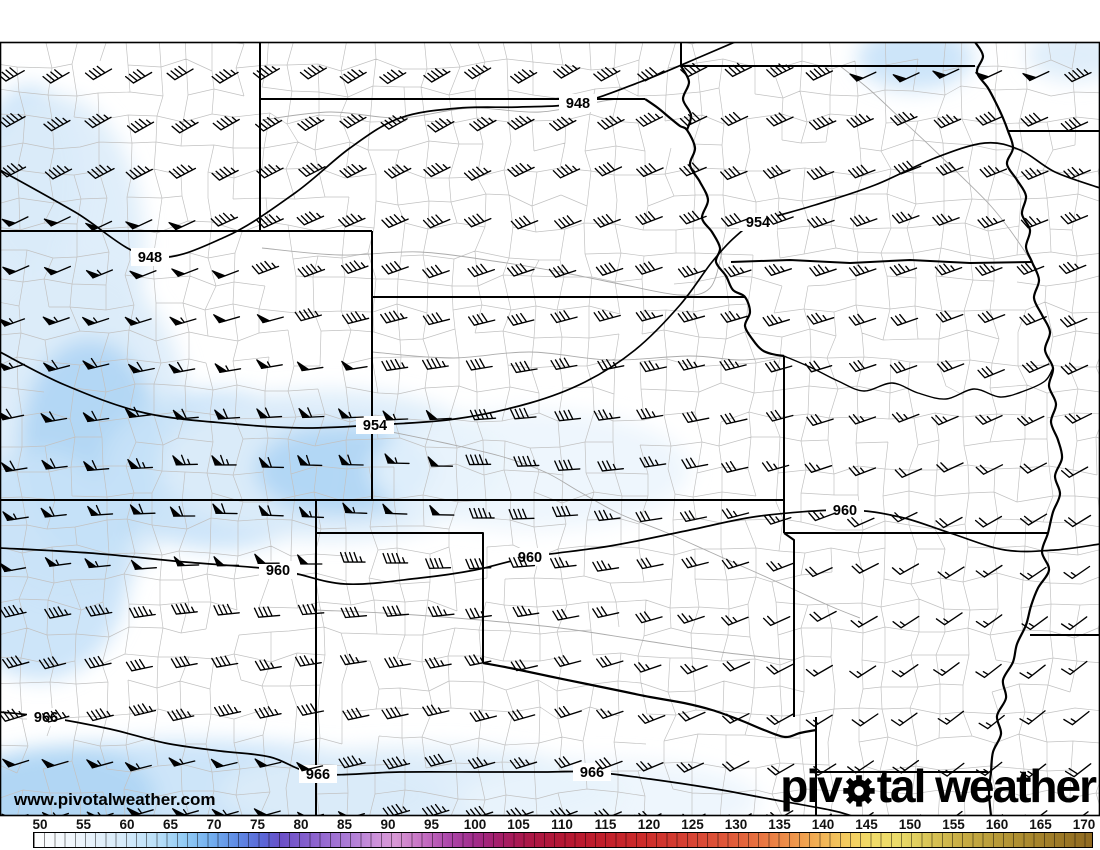 The width and height of the screenshot is (1100, 850). I want to click on colorbar-tick: 65, so click(170, 824).